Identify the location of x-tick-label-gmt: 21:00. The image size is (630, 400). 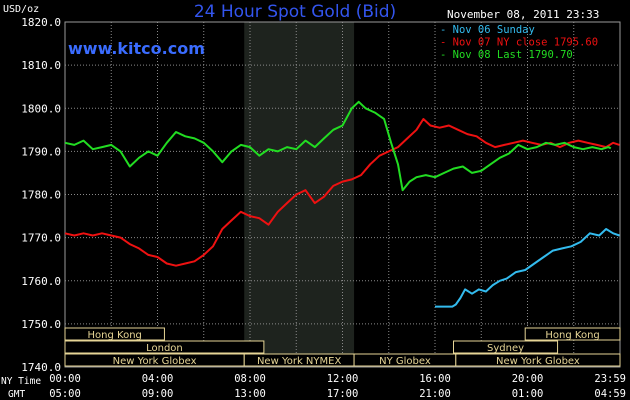
(435, 394).